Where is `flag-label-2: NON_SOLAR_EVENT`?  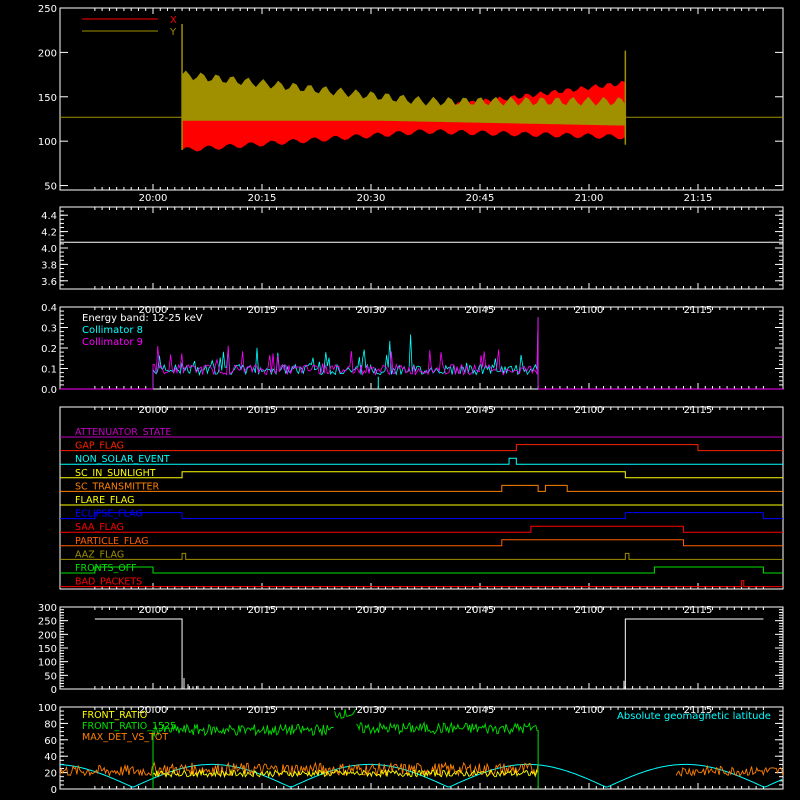 flag-label-2: NON_SOLAR_EVENT is located at coordinates (122, 459).